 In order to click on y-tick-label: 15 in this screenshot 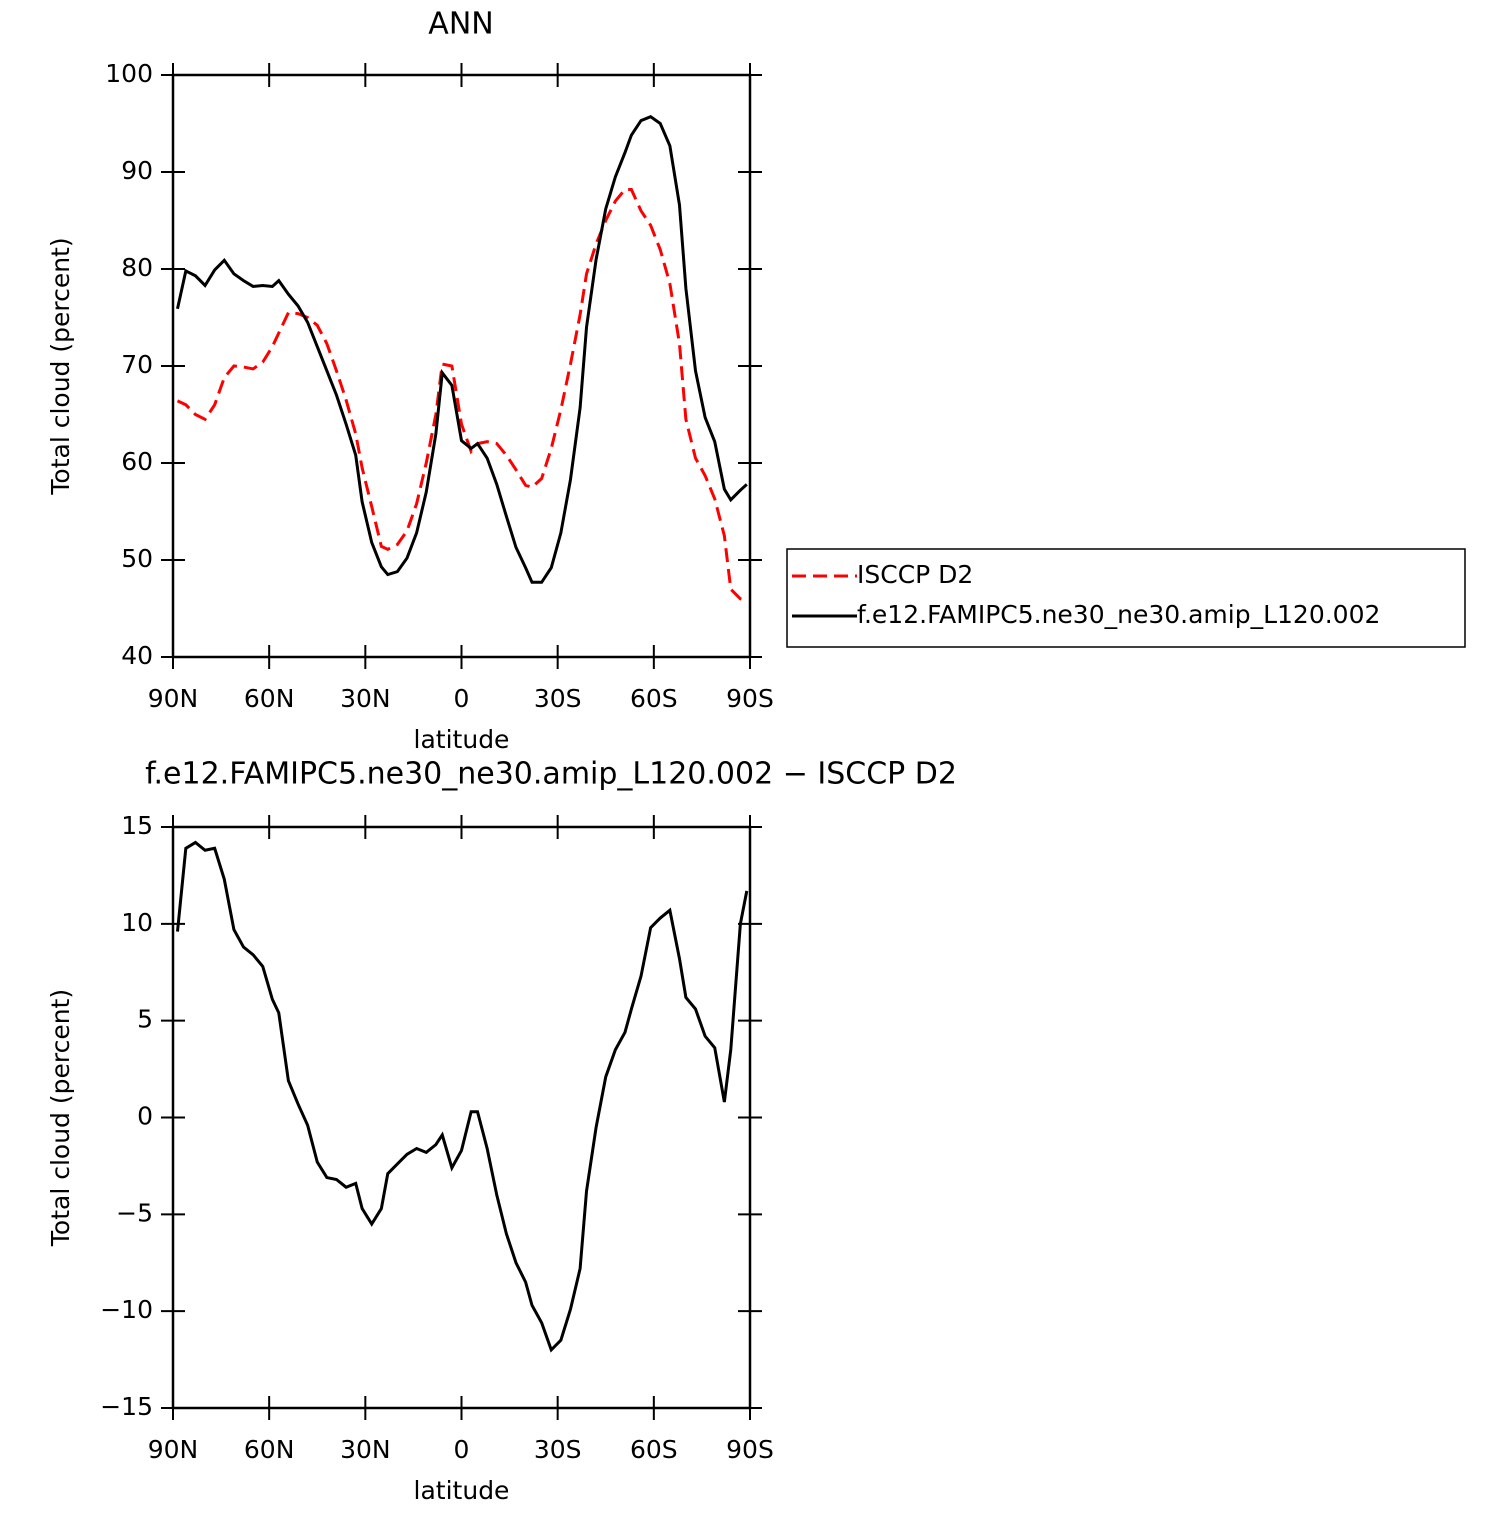, I will do `click(137, 825)`.